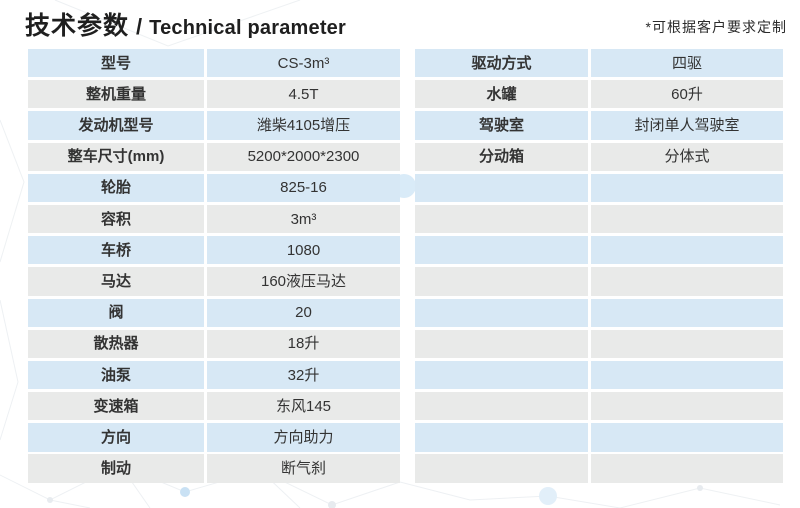 The image size is (800, 508). What do you see at coordinates (687, 125) in the screenshot?
I see `param-value: 封闭单人驾驶室` at bounding box center [687, 125].